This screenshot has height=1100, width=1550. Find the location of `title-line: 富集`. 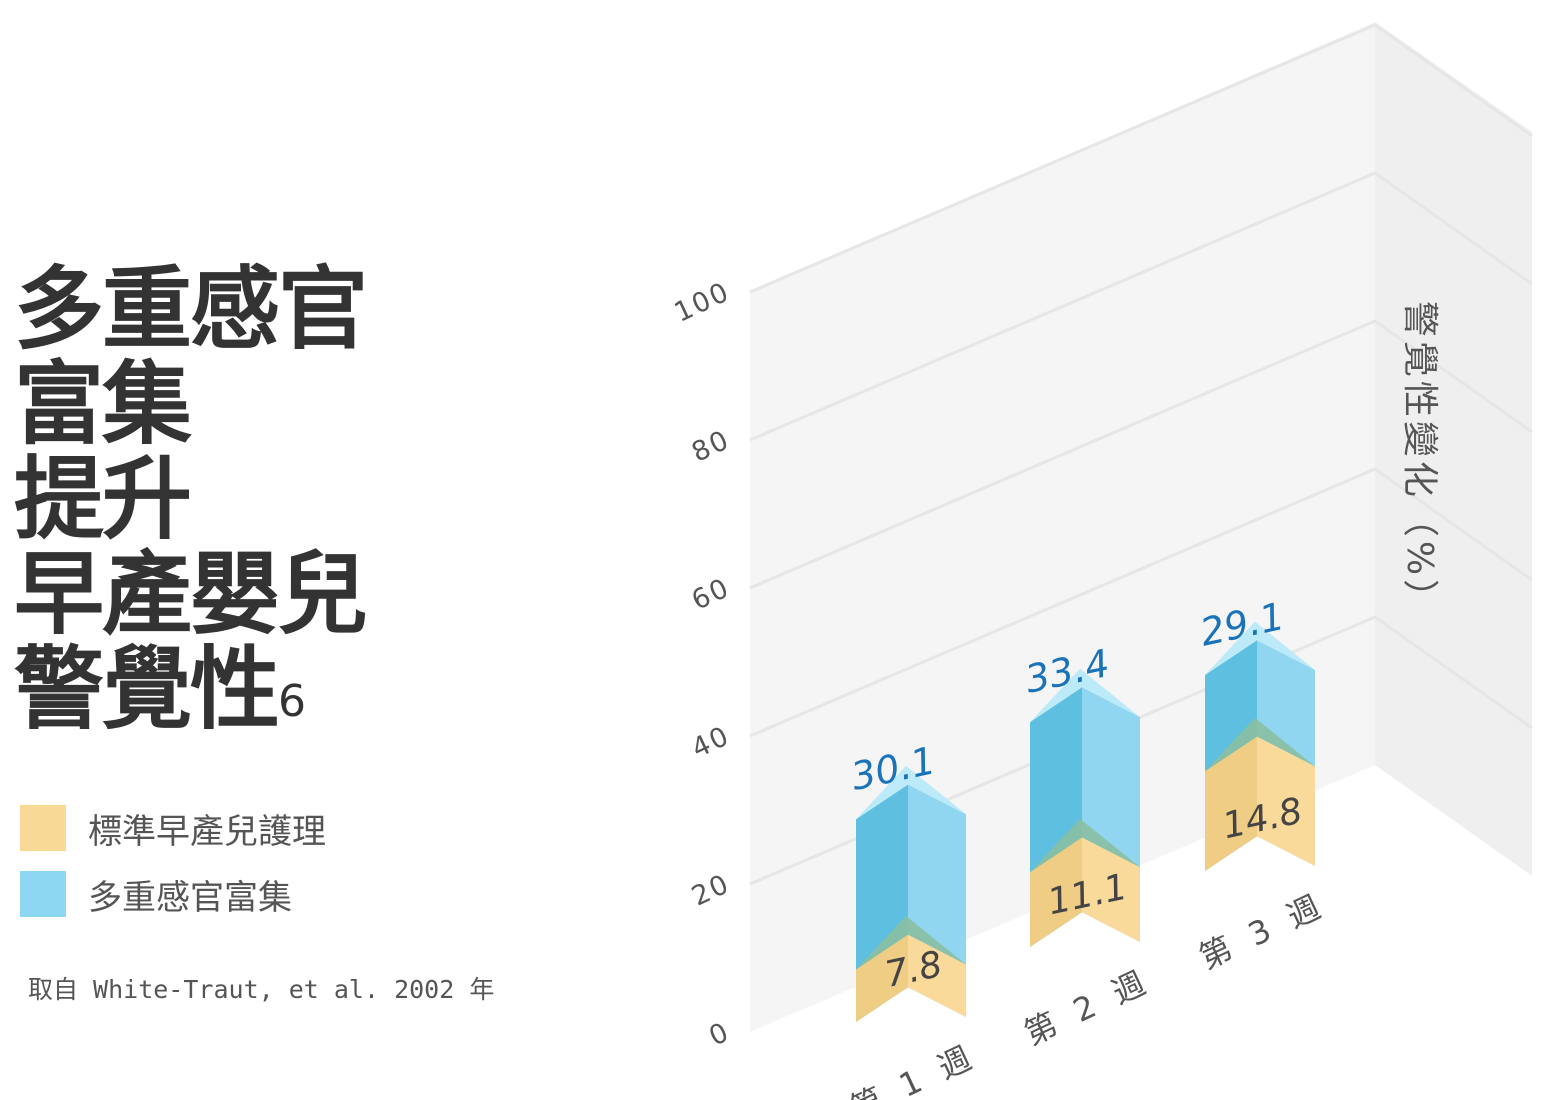

title-line: 富集 is located at coordinates (103, 404).